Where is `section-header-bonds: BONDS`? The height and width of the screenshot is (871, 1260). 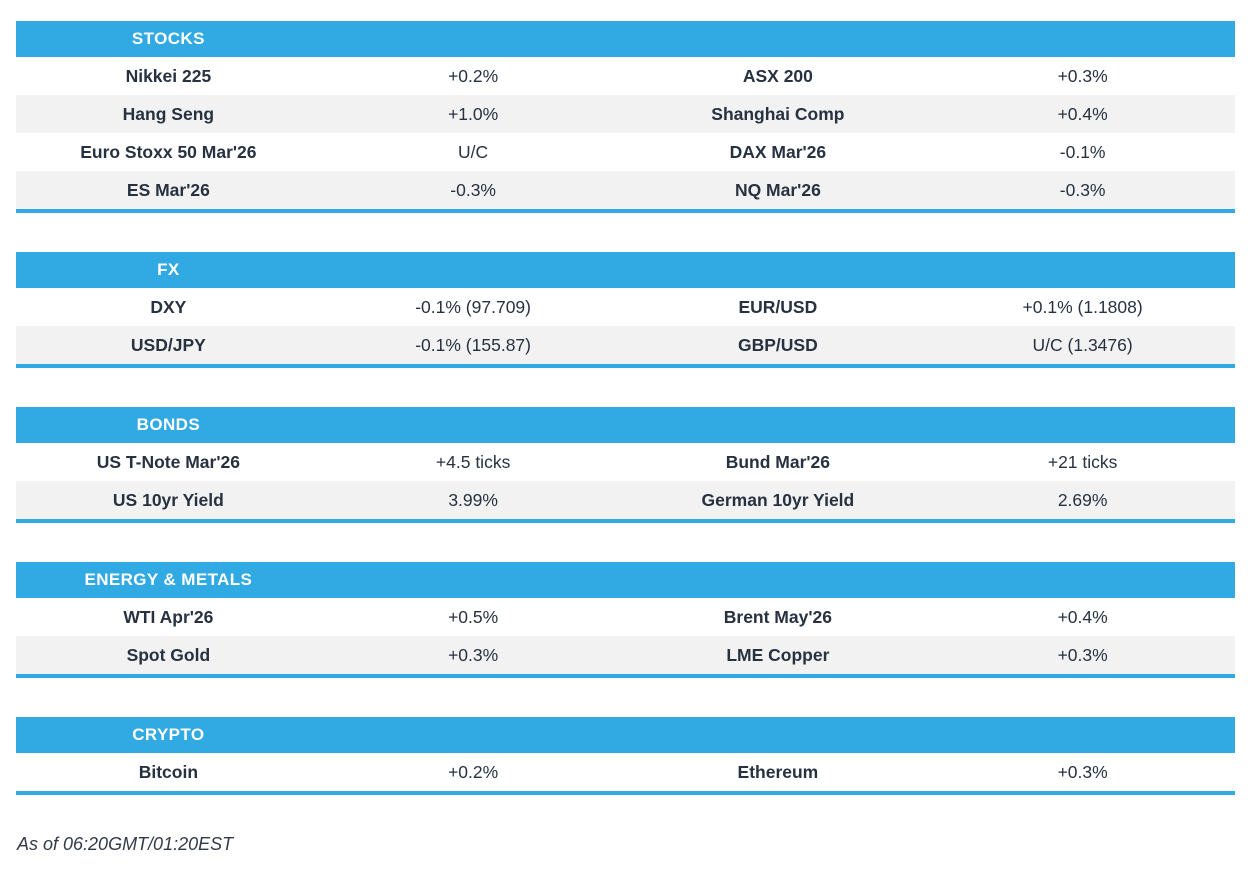 section-header-bonds: BONDS is located at coordinates (625, 425).